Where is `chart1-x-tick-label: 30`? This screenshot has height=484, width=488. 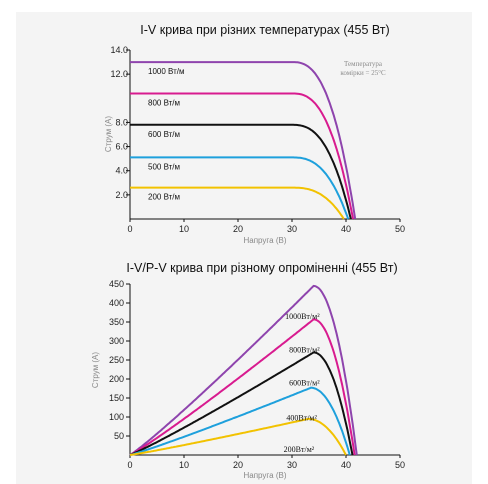 chart1-x-tick-label: 30 is located at coordinates (292, 229).